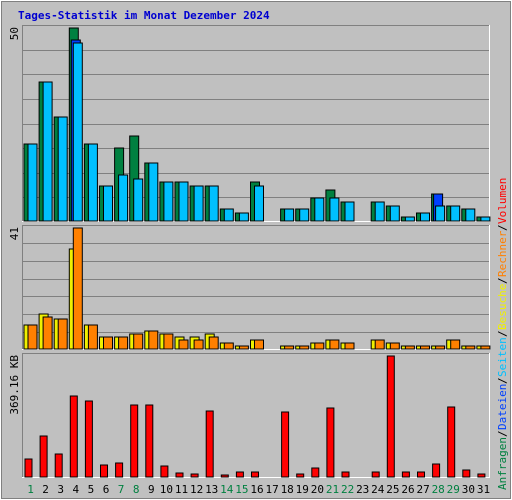 The image size is (512, 500). What do you see at coordinates (347, 489) in the screenshot?
I see `day-label: 22` at bounding box center [347, 489].